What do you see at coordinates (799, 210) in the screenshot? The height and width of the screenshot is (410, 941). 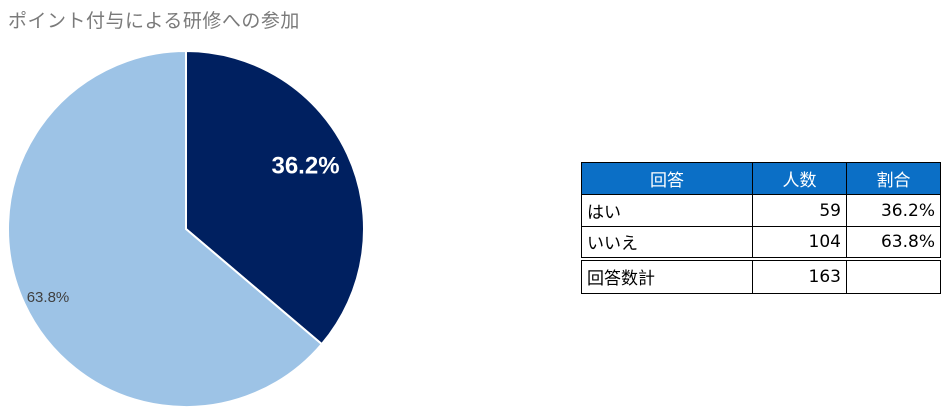 I see `cell-count: 59` at bounding box center [799, 210].